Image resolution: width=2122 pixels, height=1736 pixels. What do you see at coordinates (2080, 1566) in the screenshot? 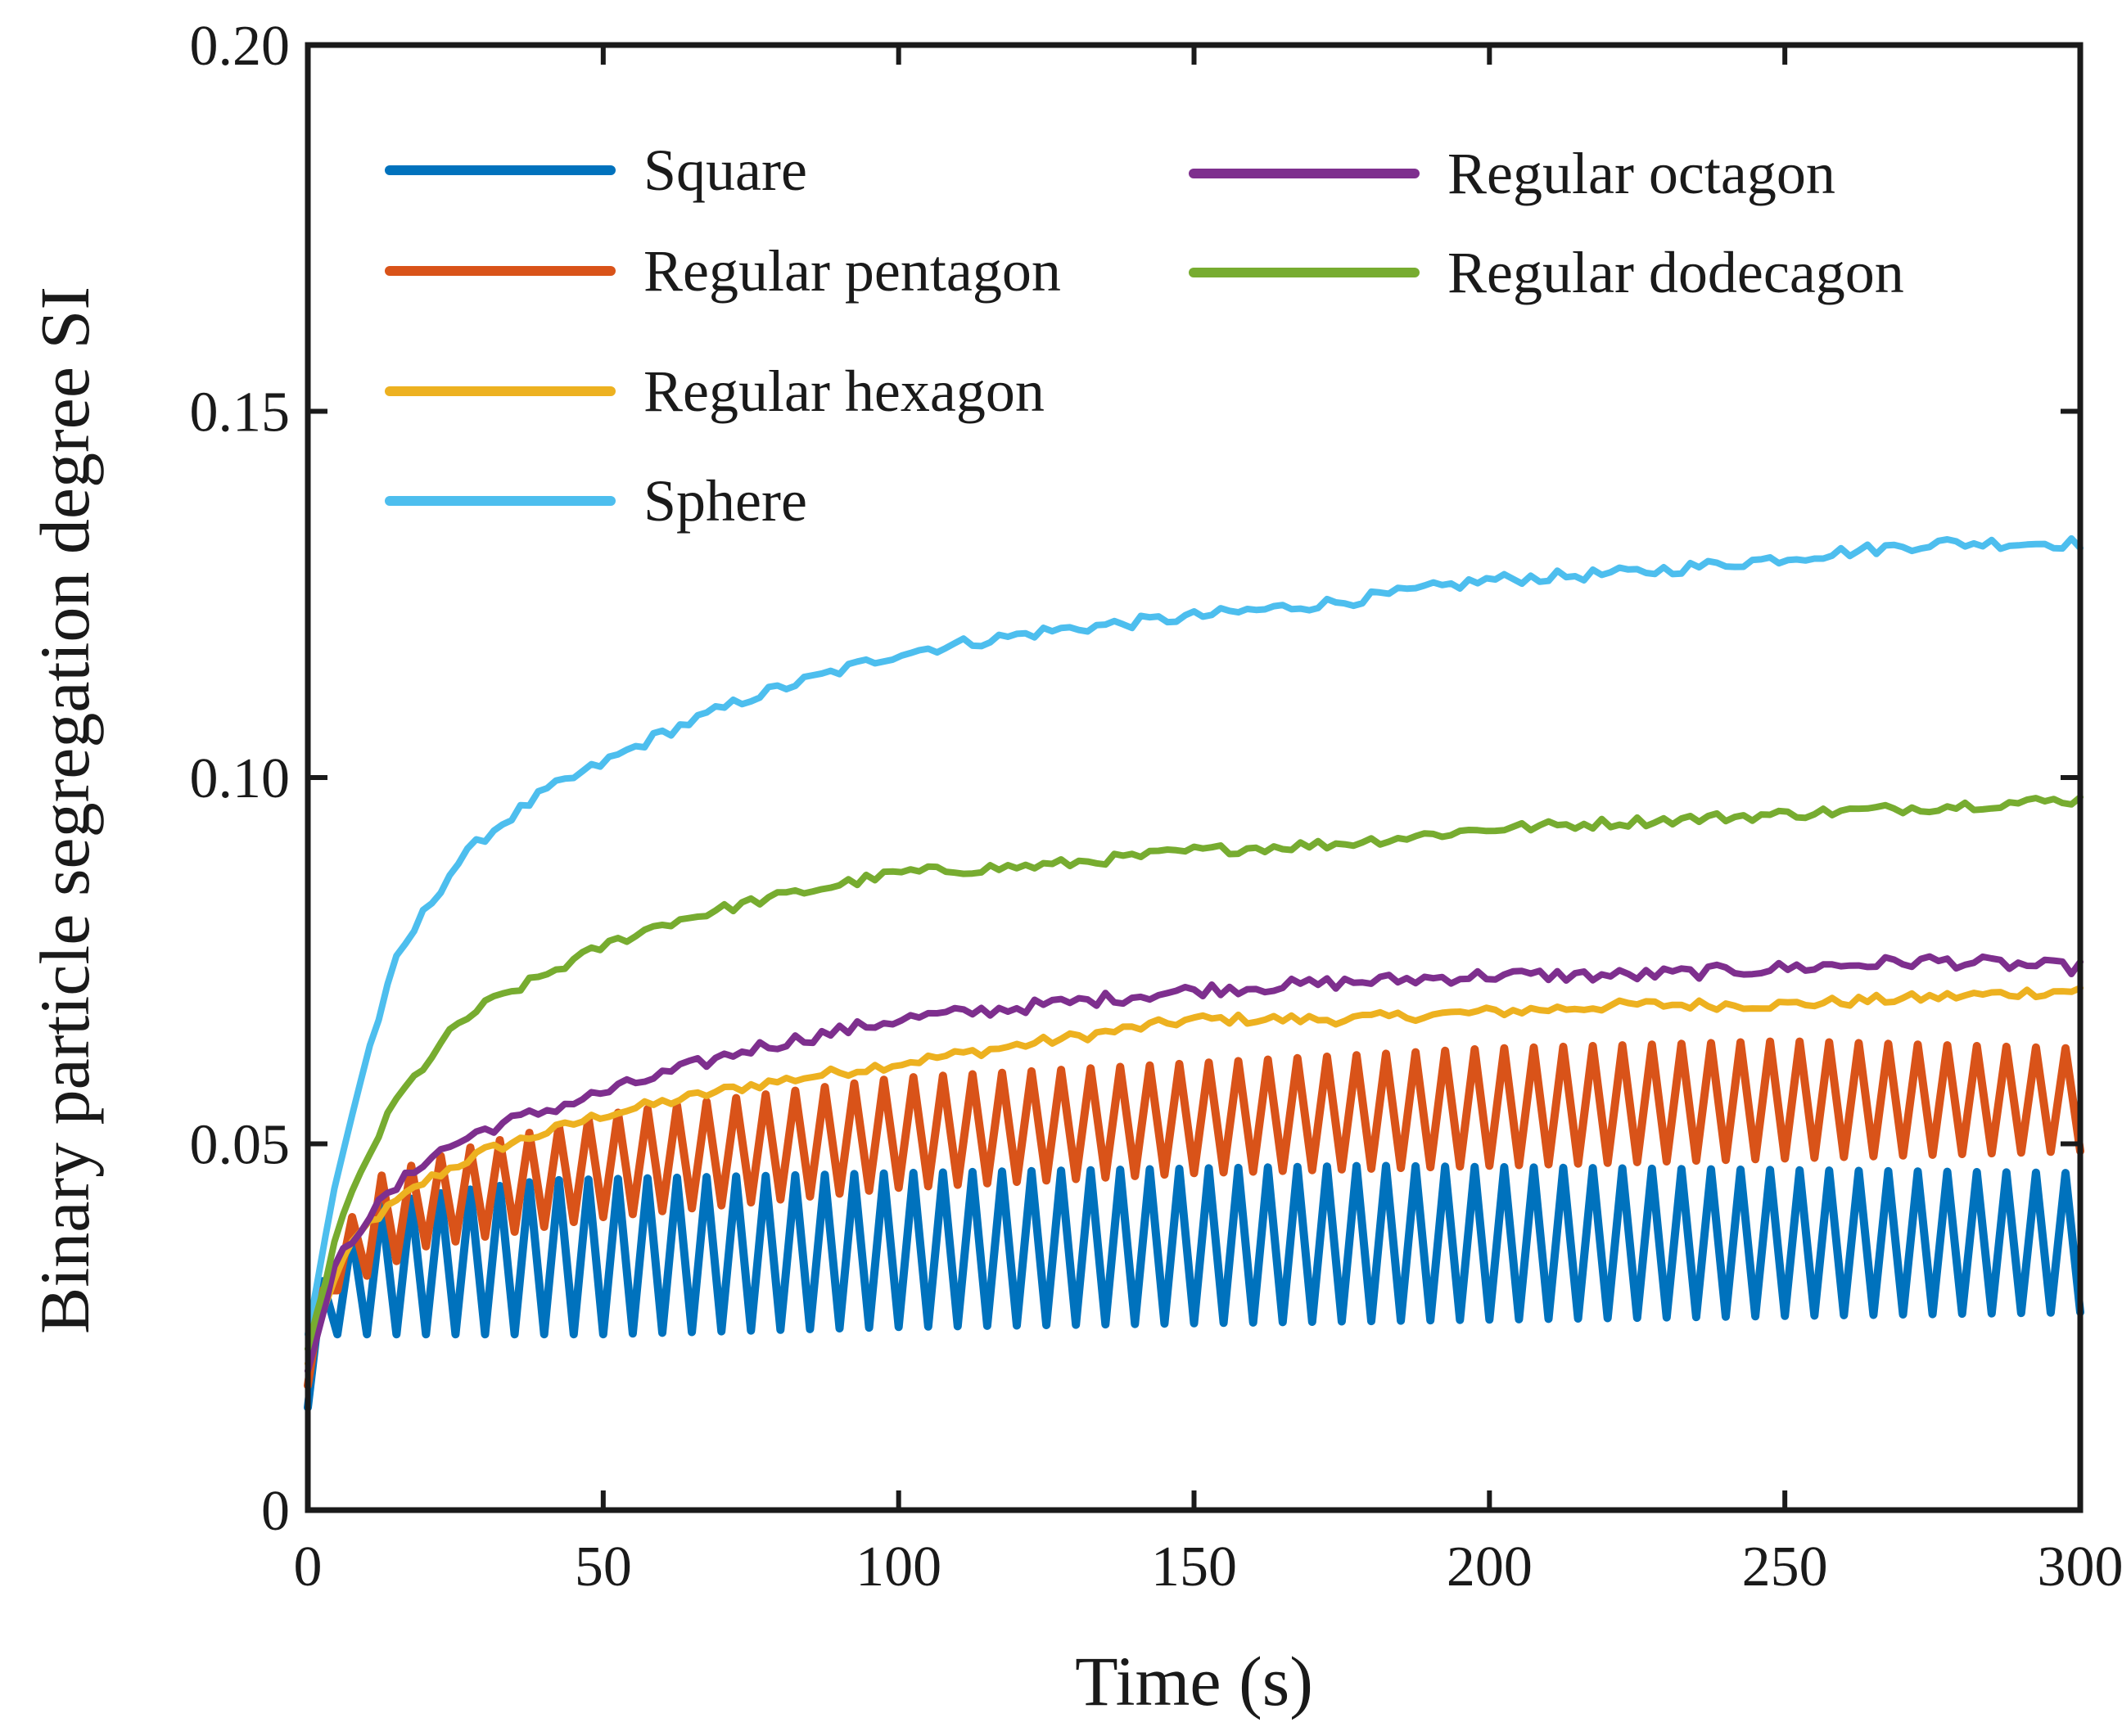
I see `x-tick-label: 300` at bounding box center [2080, 1566].